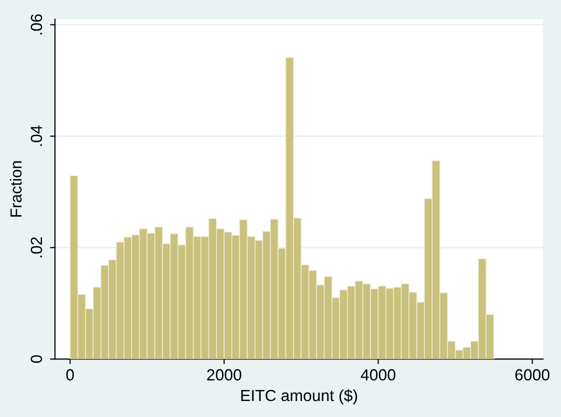 This screenshot has height=417, width=561. What do you see at coordinates (36, 359) in the screenshot?
I see `y-tick-label: 0` at bounding box center [36, 359].